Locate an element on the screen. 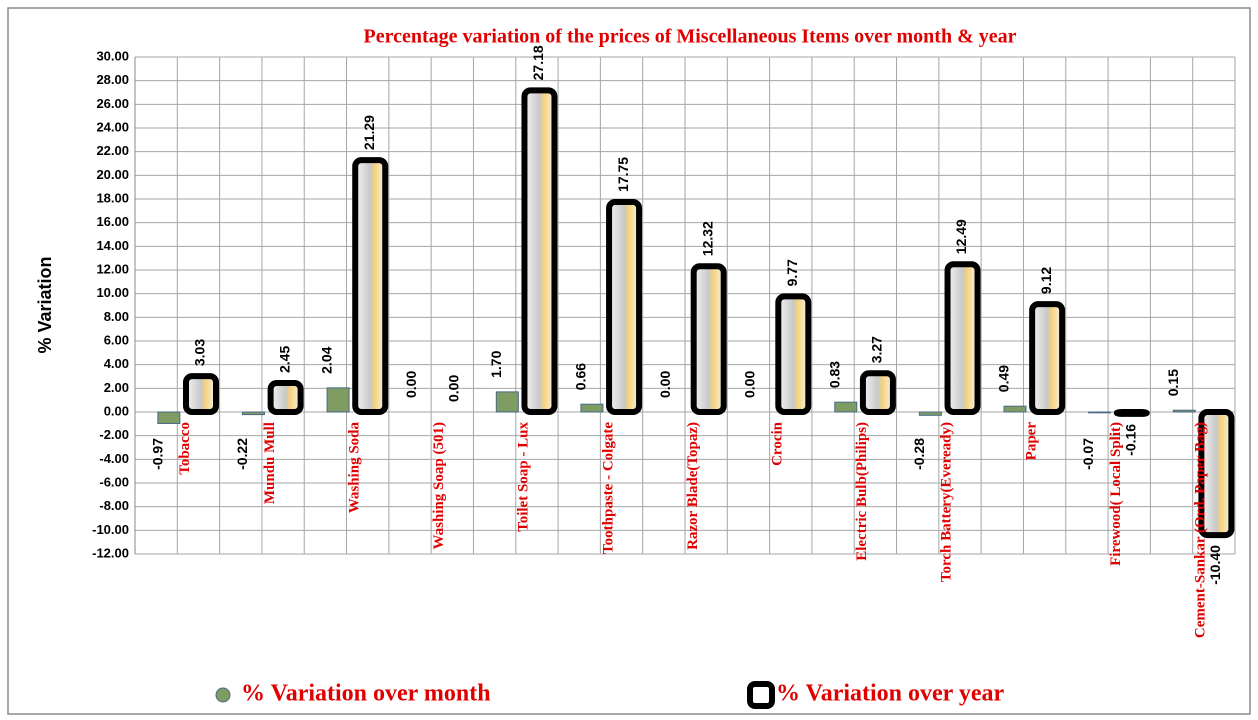  x-tick-label: Toilet Soap - Lux is located at coordinates (524, 477).